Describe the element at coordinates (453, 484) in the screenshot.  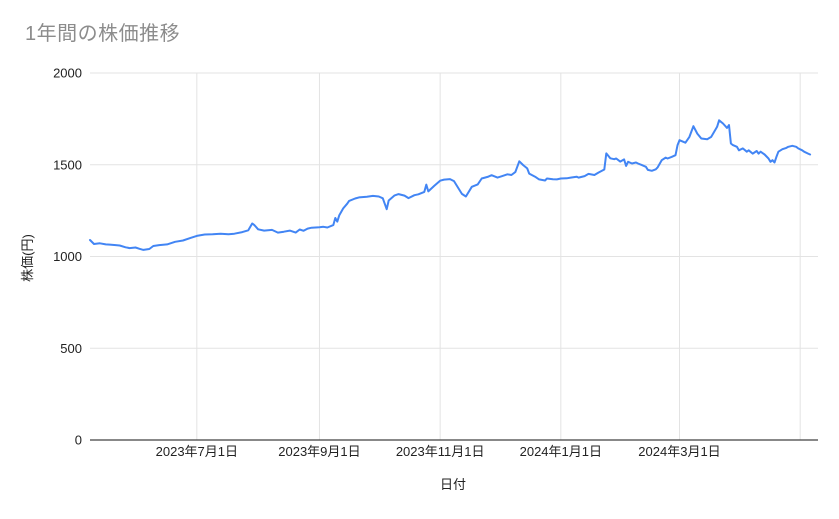
I see `x-axis-title: 日付` at that location.